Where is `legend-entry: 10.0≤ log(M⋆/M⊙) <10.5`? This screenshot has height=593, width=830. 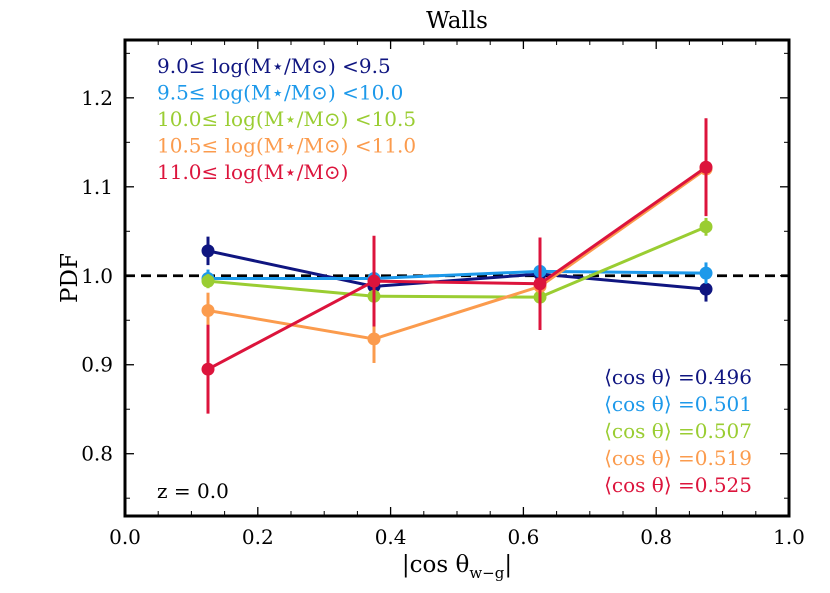 legend-entry: 10.0≤ log(M⋆/M⊙) <10.5 is located at coordinates (286, 119).